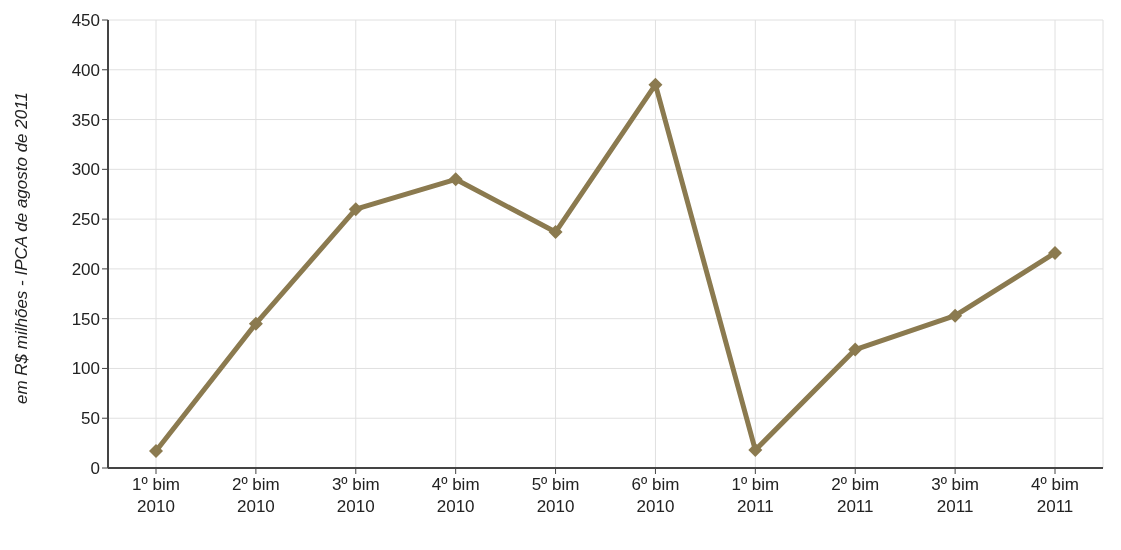 This screenshot has height=550, width=1121. What do you see at coordinates (855, 495) in the screenshot?
I see `x-tick-label: 2º bim 2011` at bounding box center [855, 495].